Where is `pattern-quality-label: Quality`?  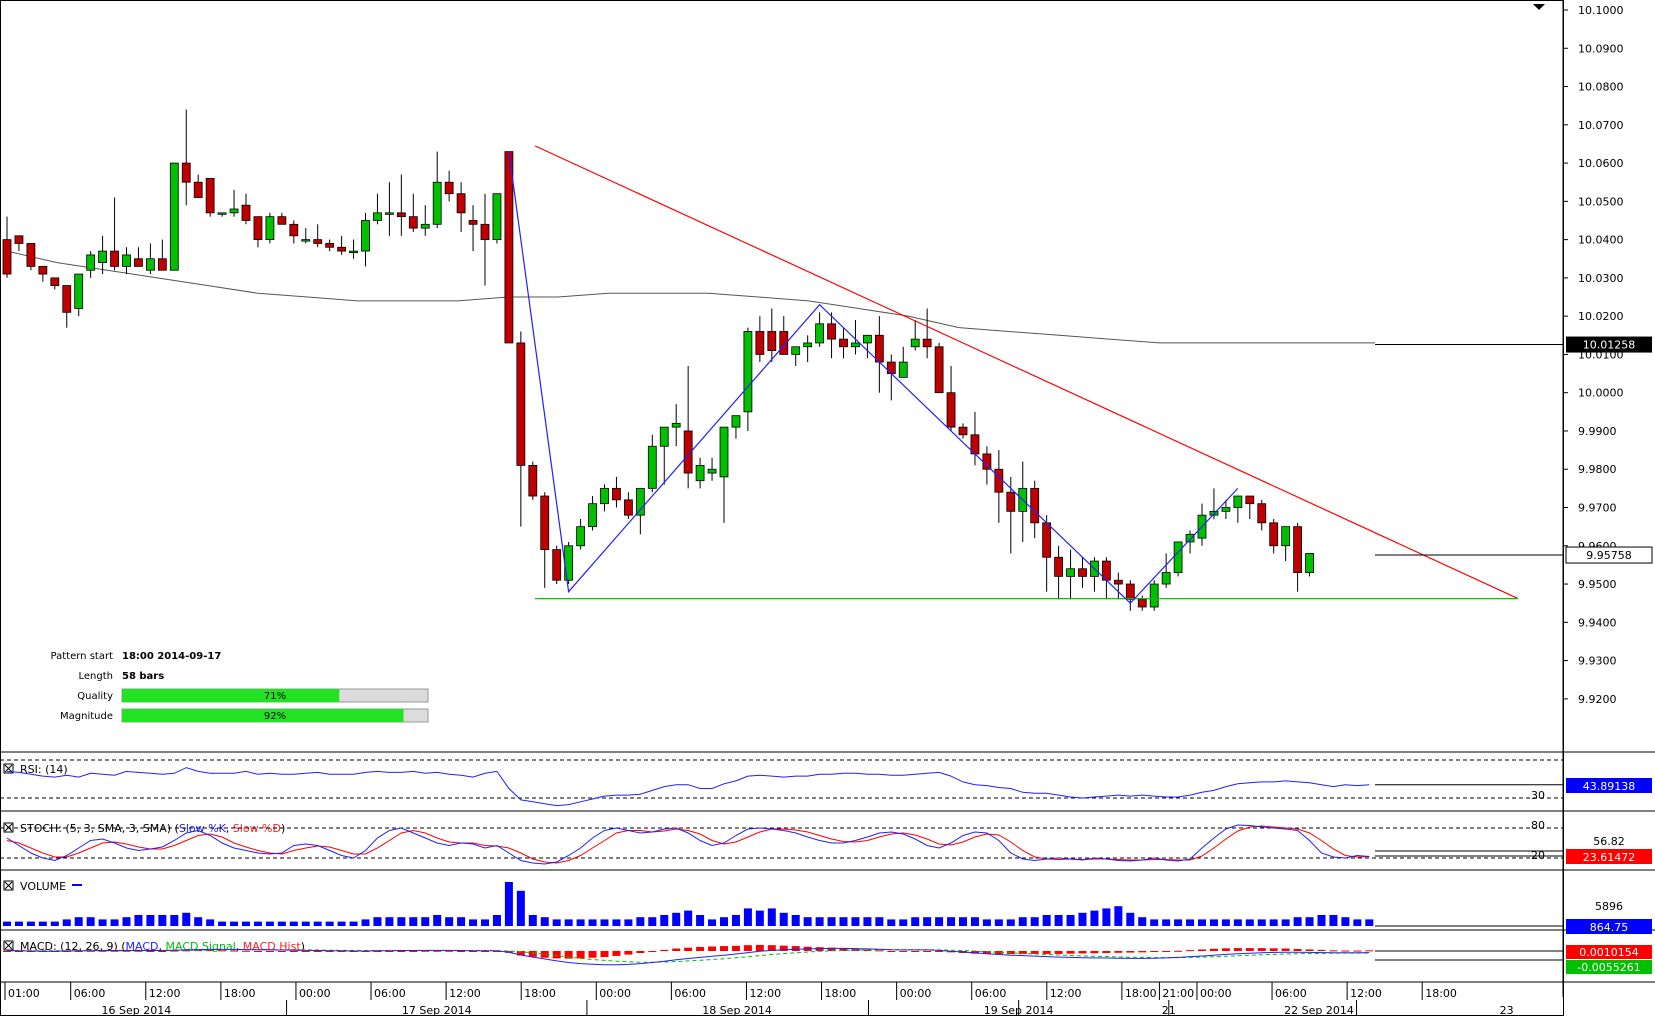 pattern-quality-label: Quality is located at coordinates (95, 696).